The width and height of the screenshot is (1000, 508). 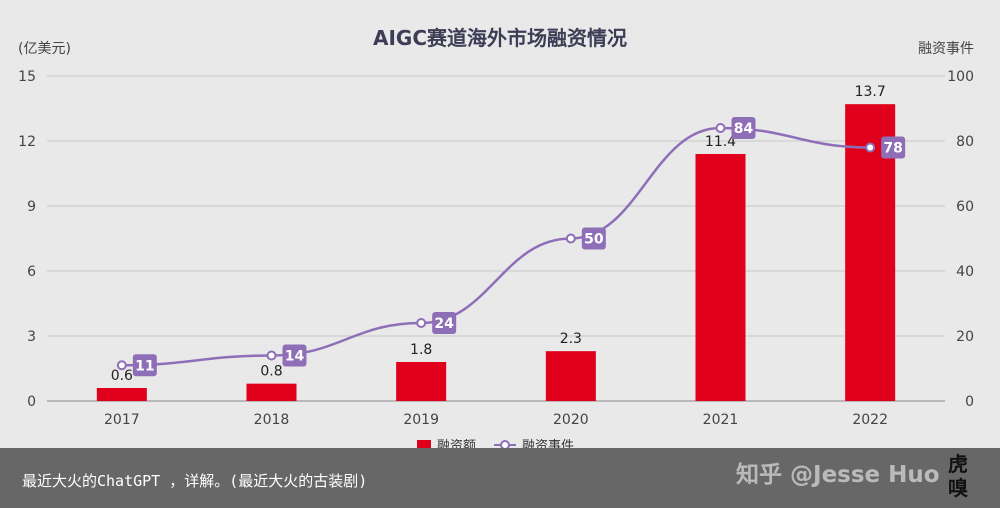 I want to click on line-value-label: 78, so click(x=892, y=149).